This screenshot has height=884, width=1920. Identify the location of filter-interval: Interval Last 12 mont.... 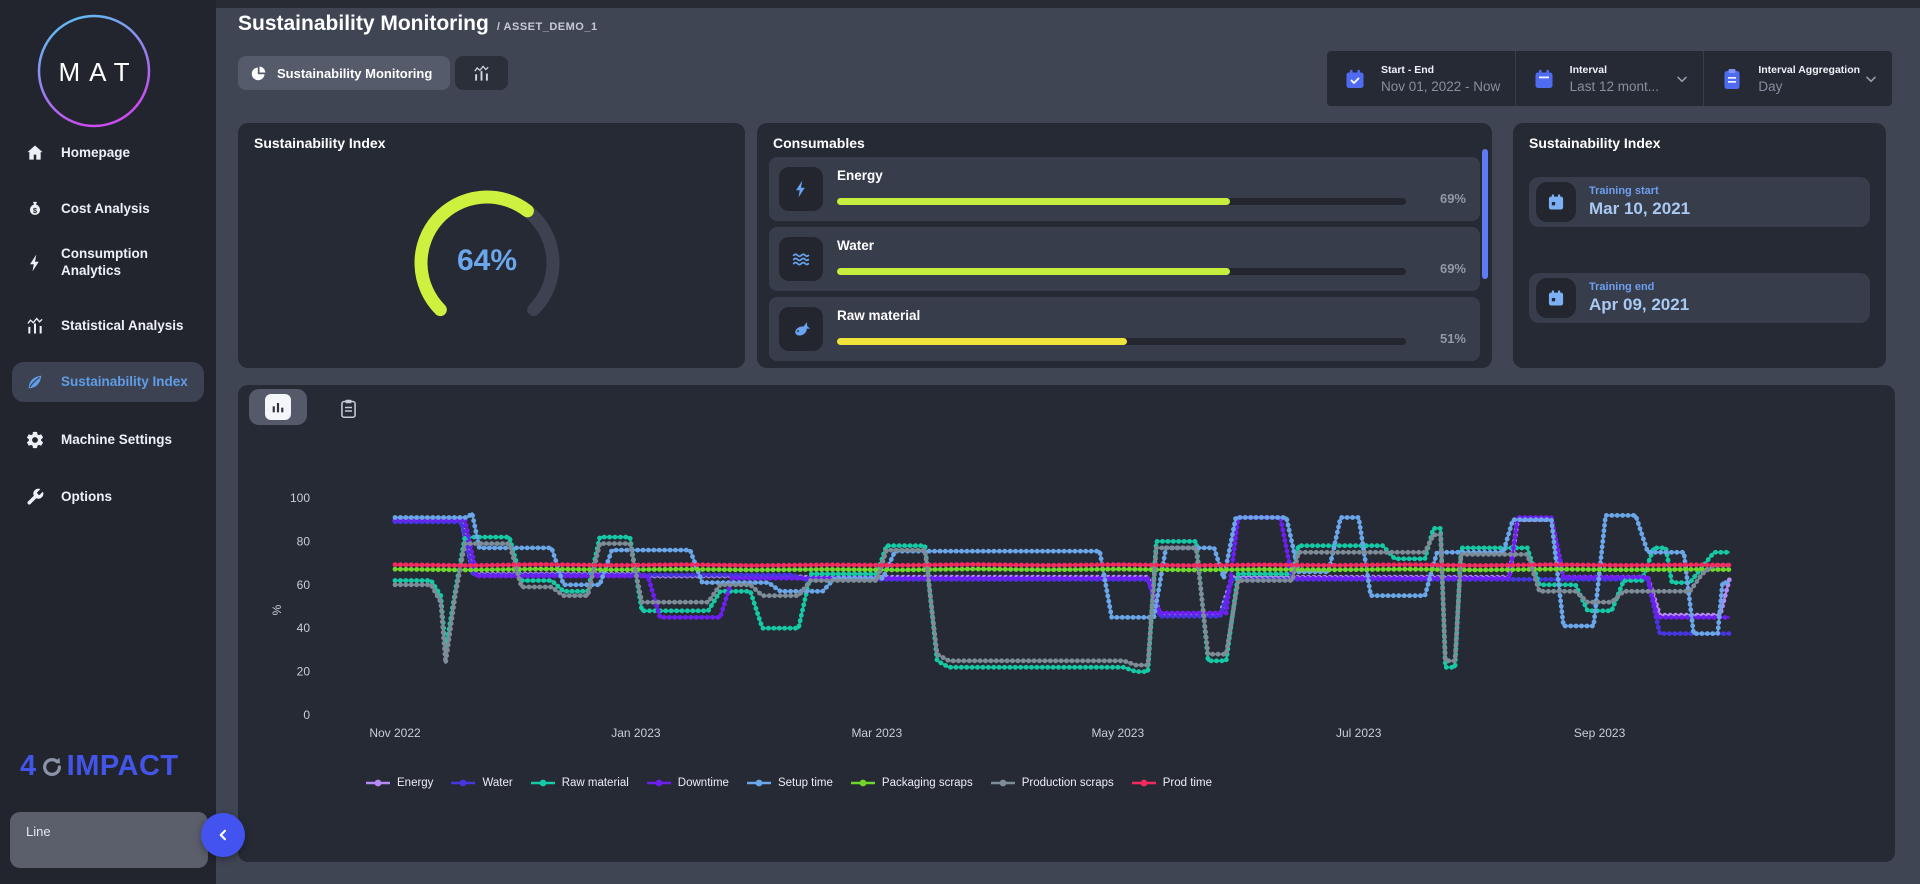
(1609, 78).